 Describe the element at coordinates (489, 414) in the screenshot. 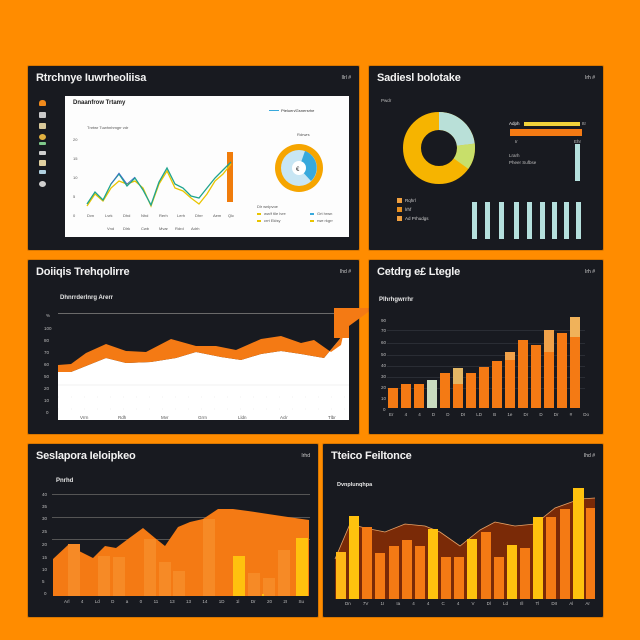

I see `x-axis: Er 4 4 D D DI LD B 1e Dr D Dr # Do` at that location.